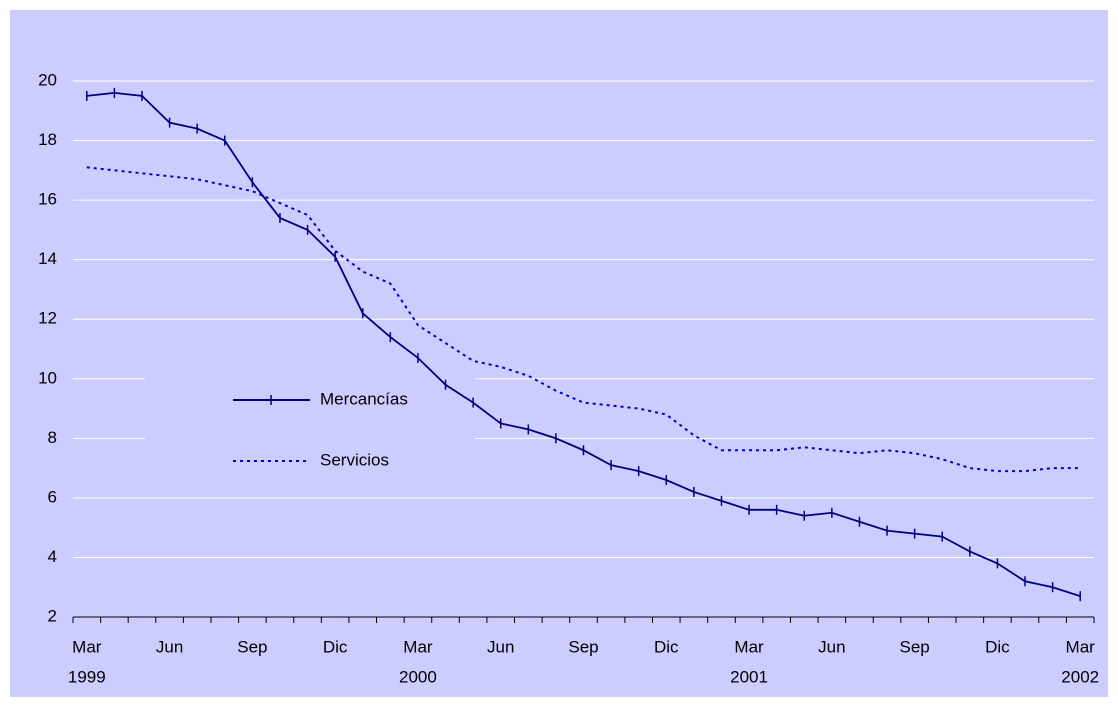  What do you see at coordinates (52, 556) in the screenshot?
I see `y-tick-label: 4` at bounding box center [52, 556].